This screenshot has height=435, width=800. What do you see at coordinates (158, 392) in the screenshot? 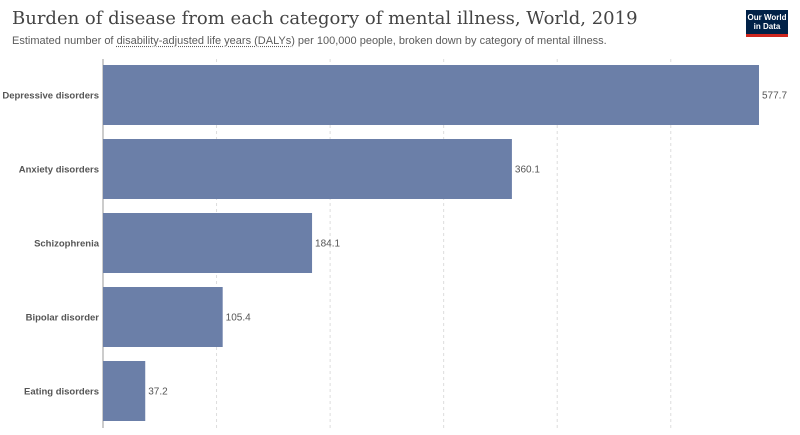
I see `value-label-4: 37.2` at bounding box center [158, 392].